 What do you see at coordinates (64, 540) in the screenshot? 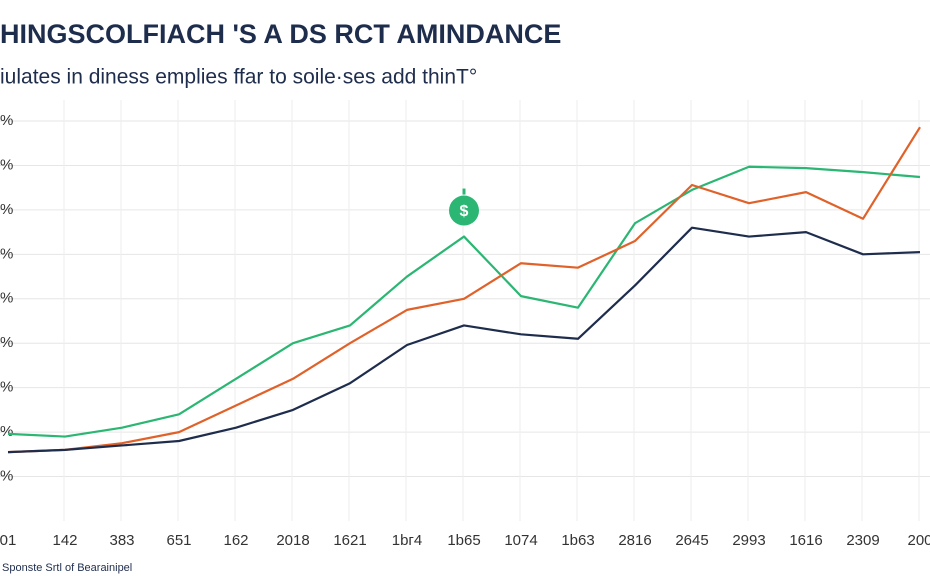
I see `x-tick-label: 142` at bounding box center [64, 540].